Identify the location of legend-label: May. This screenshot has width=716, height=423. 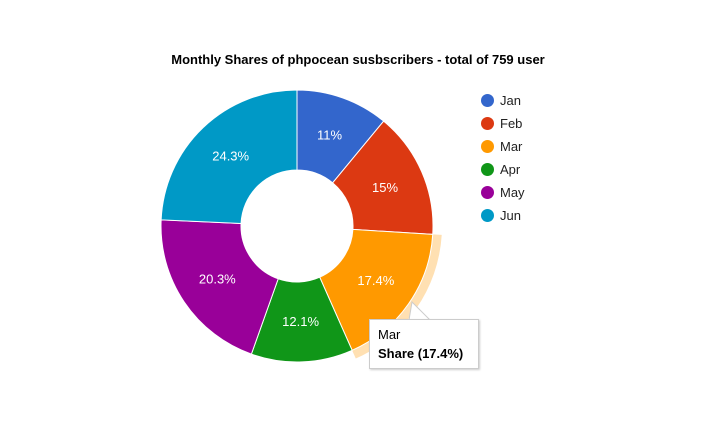
(512, 192).